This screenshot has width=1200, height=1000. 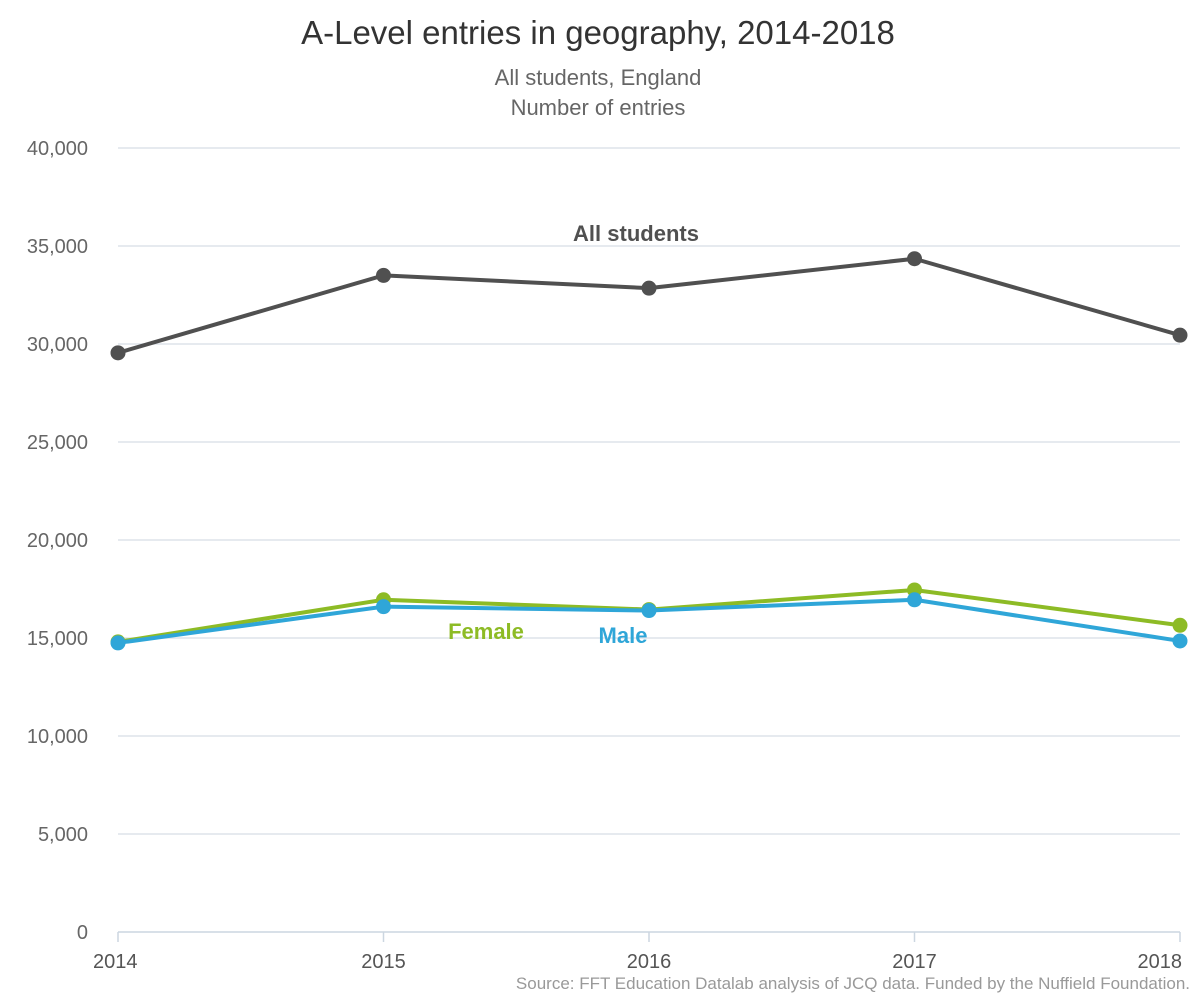 I want to click on x-tick-label: 2015, so click(x=383, y=962).